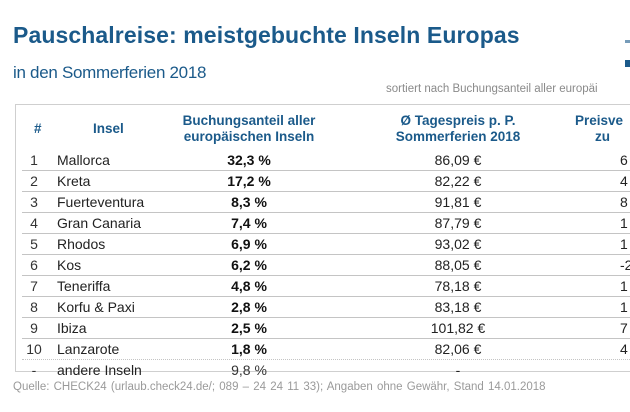 This screenshot has height=412, width=630. Describe the element at coordinates (458, 328) in the screenshot. I see `price-cell: 101,82 €` at that location.